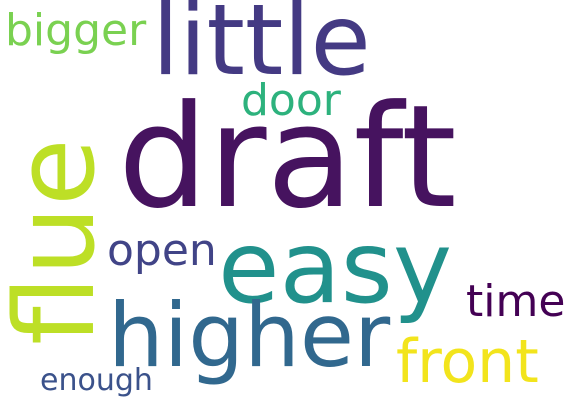 The width and height of the screenshot is (576, 403). I want to click on word-door: door, so click(291, 100).